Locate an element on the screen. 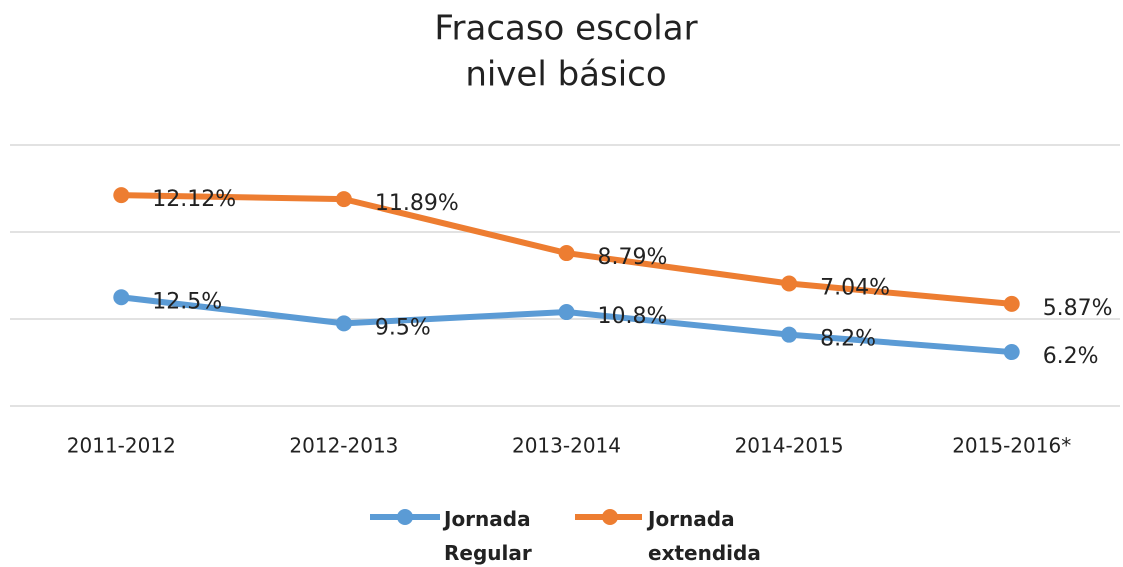 Image resolution: width=1123 pixels, height=567 pixels. x-tick-label: 2014-2015 is located at coordinates (789, 446).